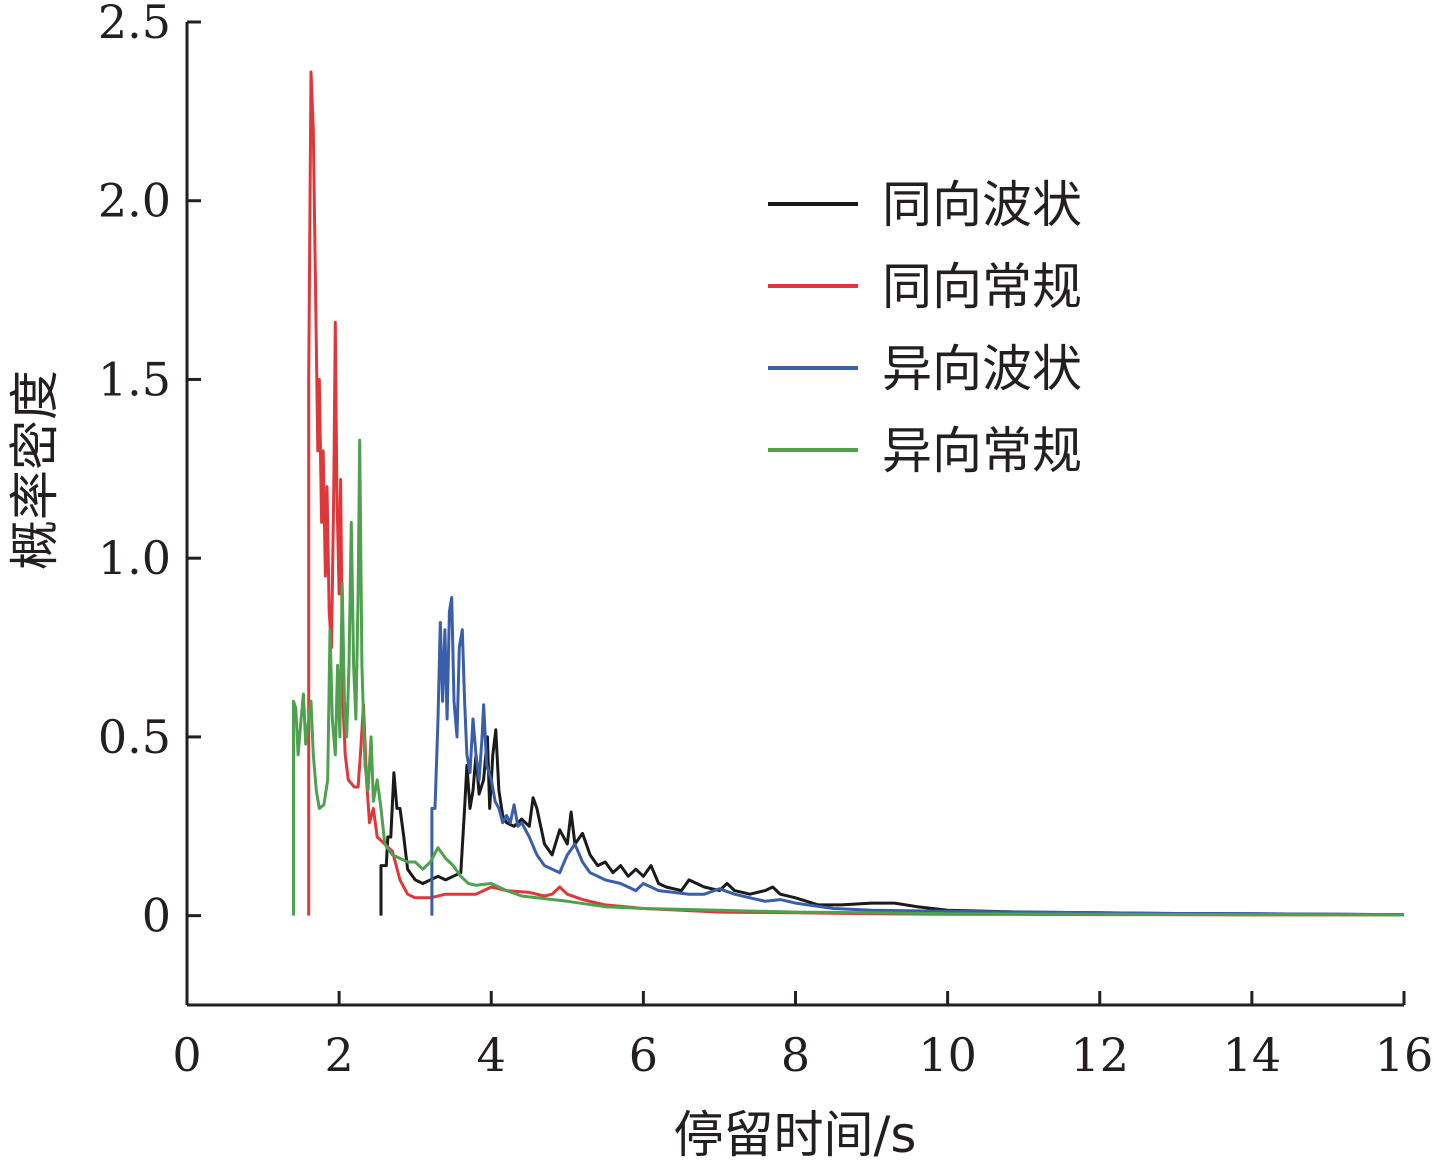  Describe the element at coordinates (1099, 1055) in the screenshot. I see `x-tick-label-6: 12` at that location.